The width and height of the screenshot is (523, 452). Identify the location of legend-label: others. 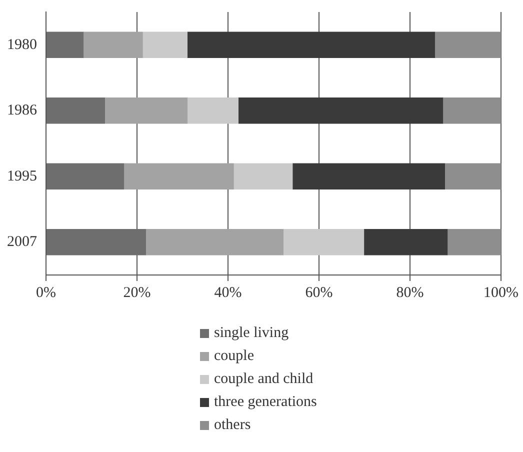
(232, 425).